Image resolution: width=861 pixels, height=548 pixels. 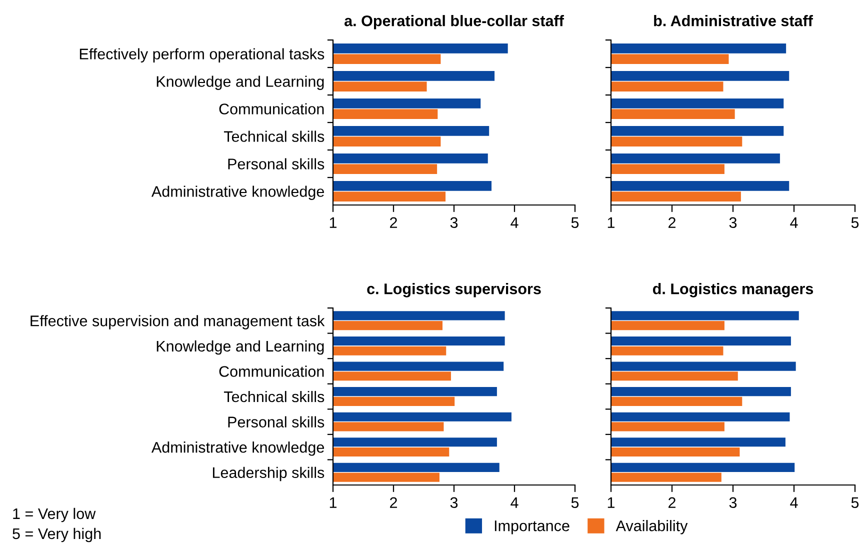 What do you see at coordinates (733, 20) in the screenshot?
I see `chart-title: b. Administrative staff` at bounding box center [733, 20].